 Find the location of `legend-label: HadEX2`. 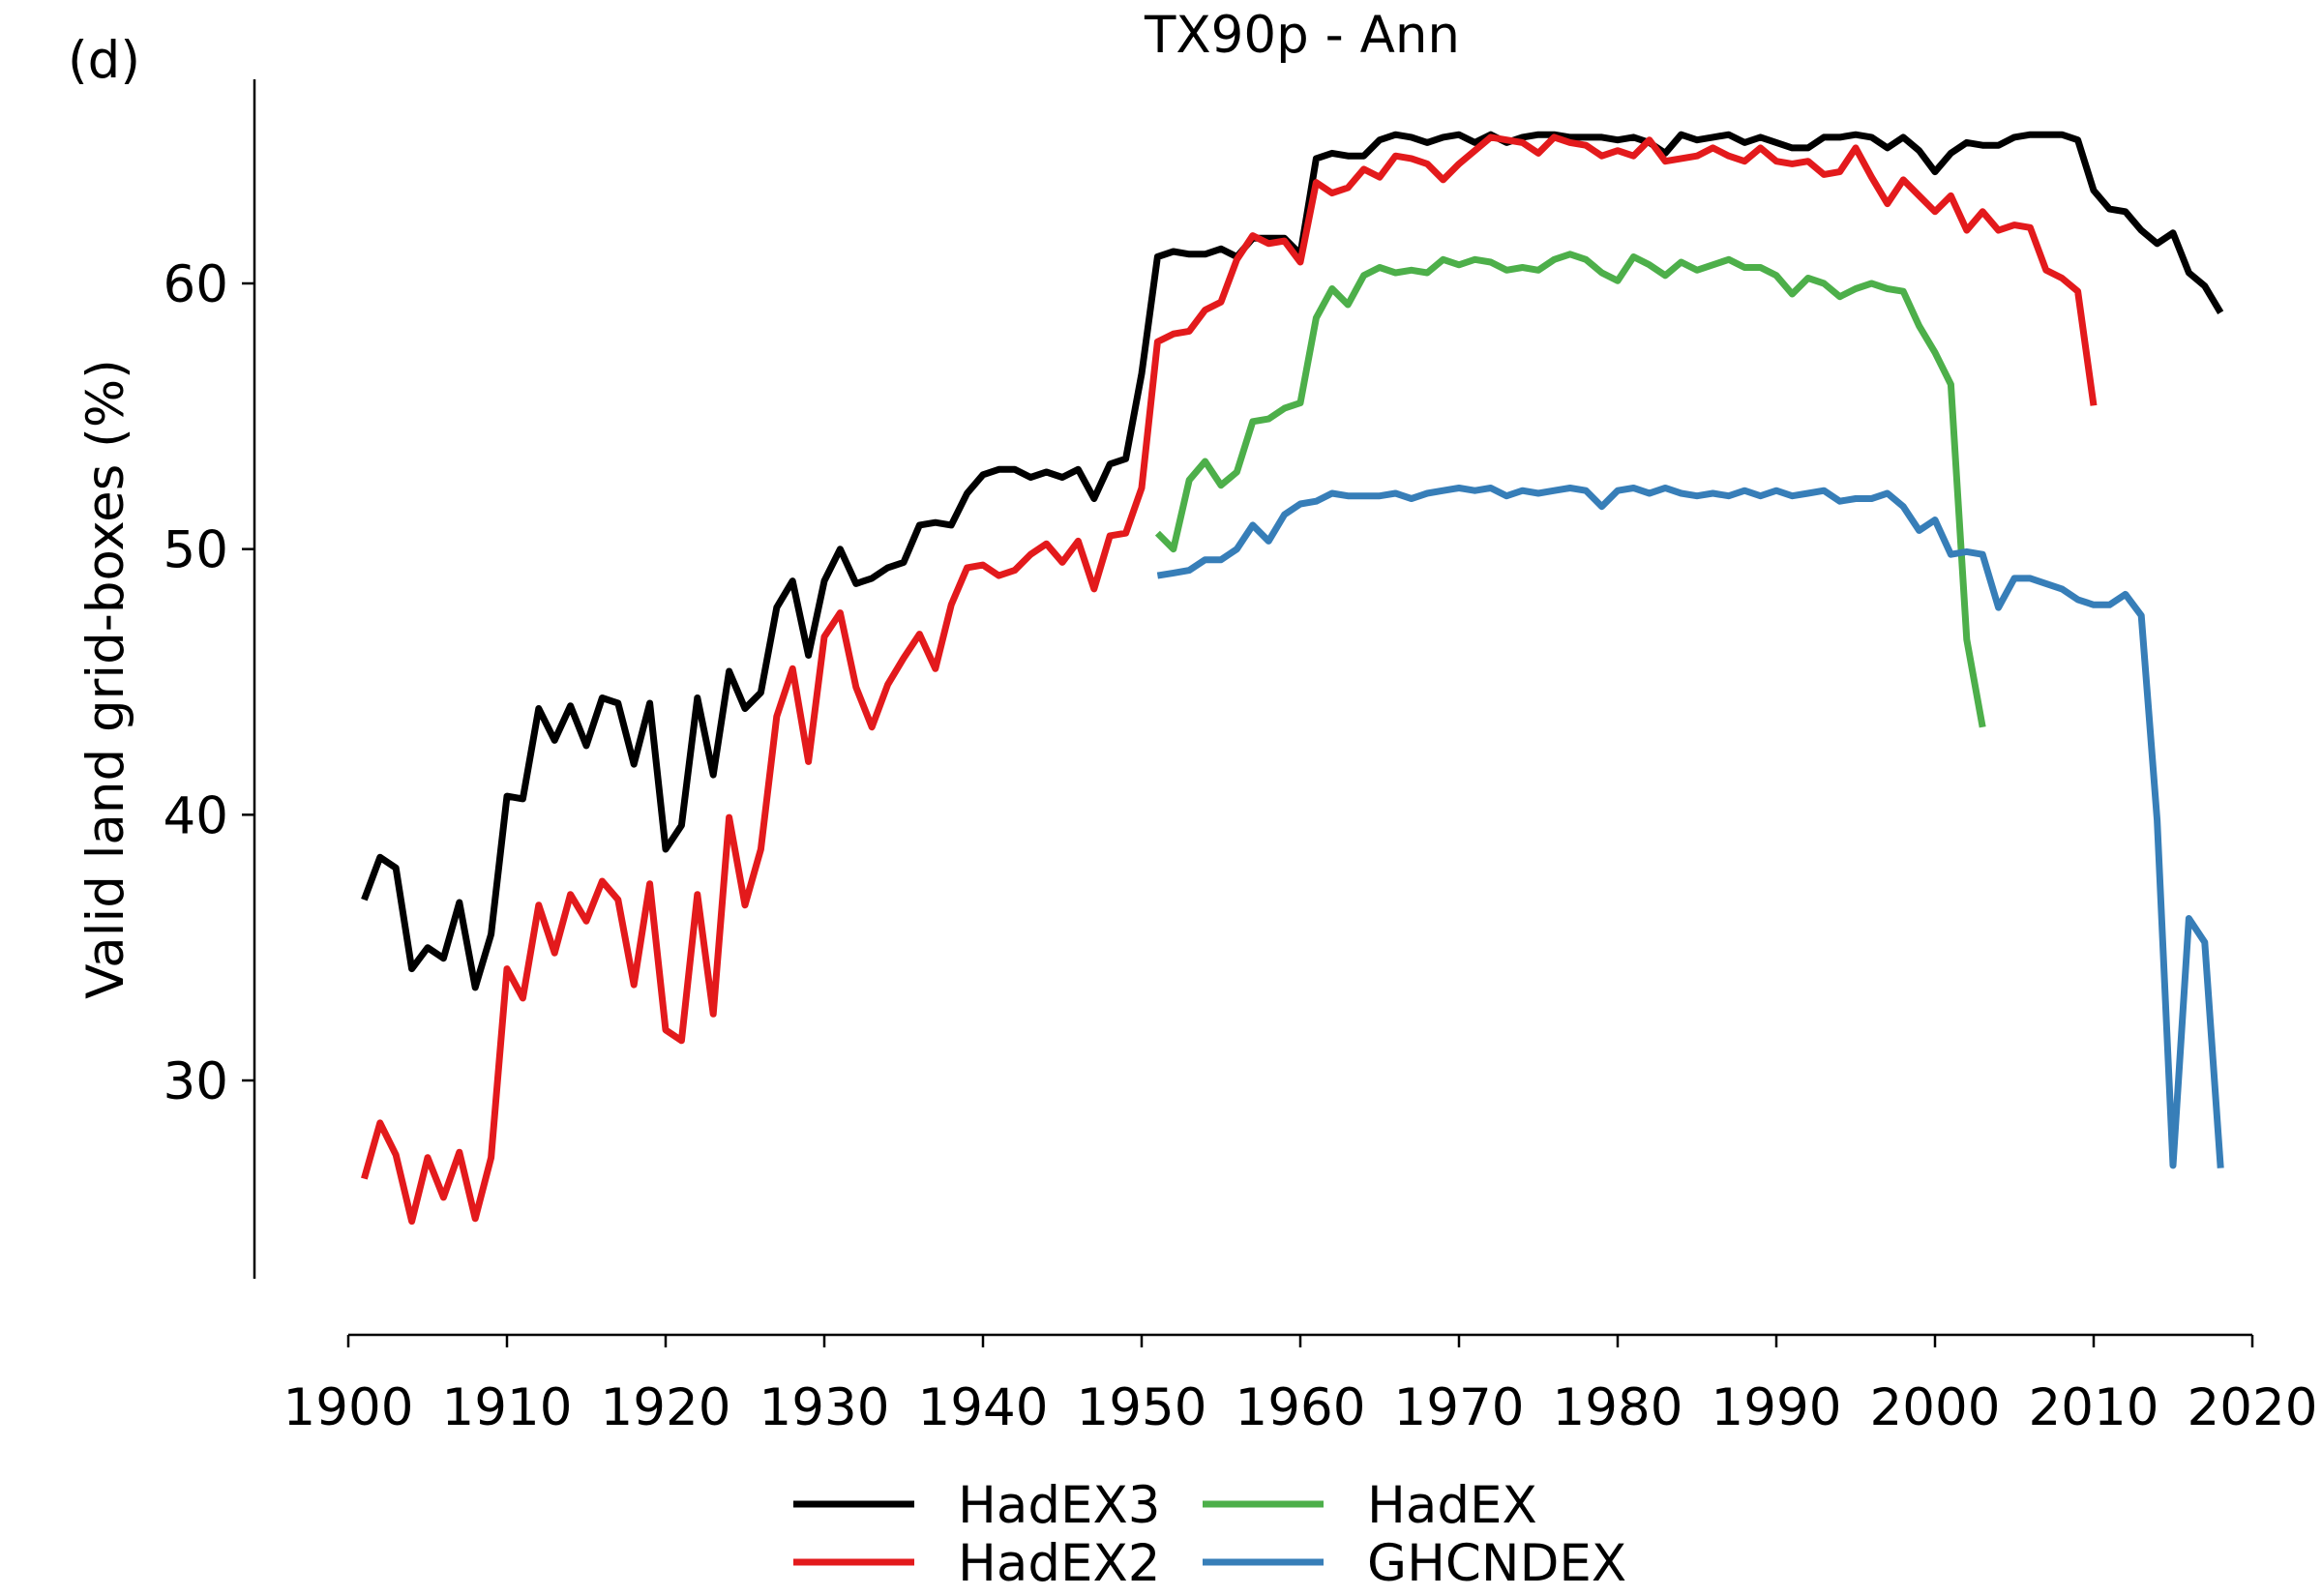

legend-label: HadEX2 is located at coordinates (1059, 1563).